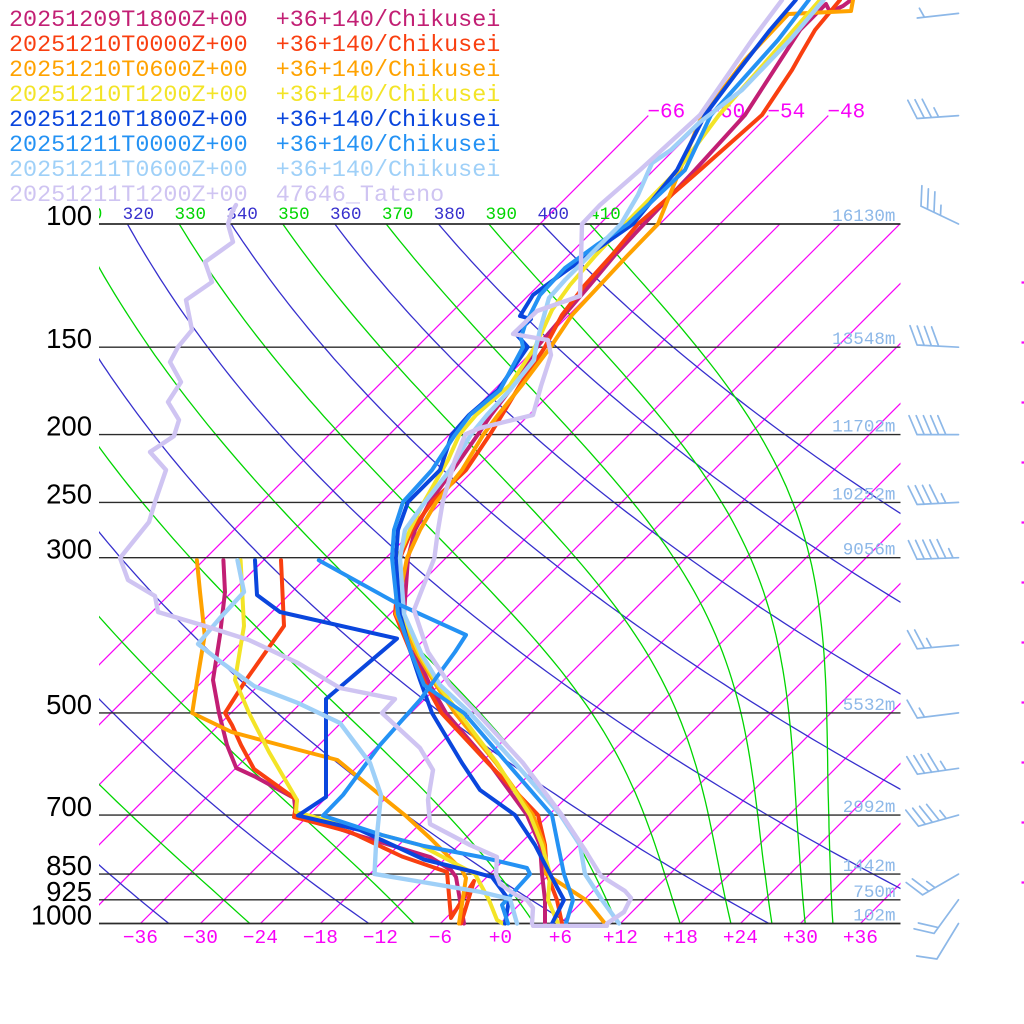 This screenshot has width=1024, height=1024. What do you see at coordinates (69, 891) in the screenshot?
I see `svg-text: 925` at bounding box center [69, 891].